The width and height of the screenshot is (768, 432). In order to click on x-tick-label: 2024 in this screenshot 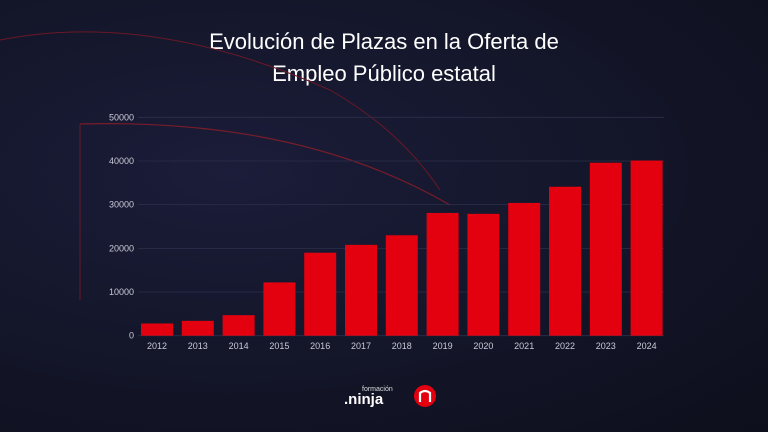, I will do `click(647, 346)`.